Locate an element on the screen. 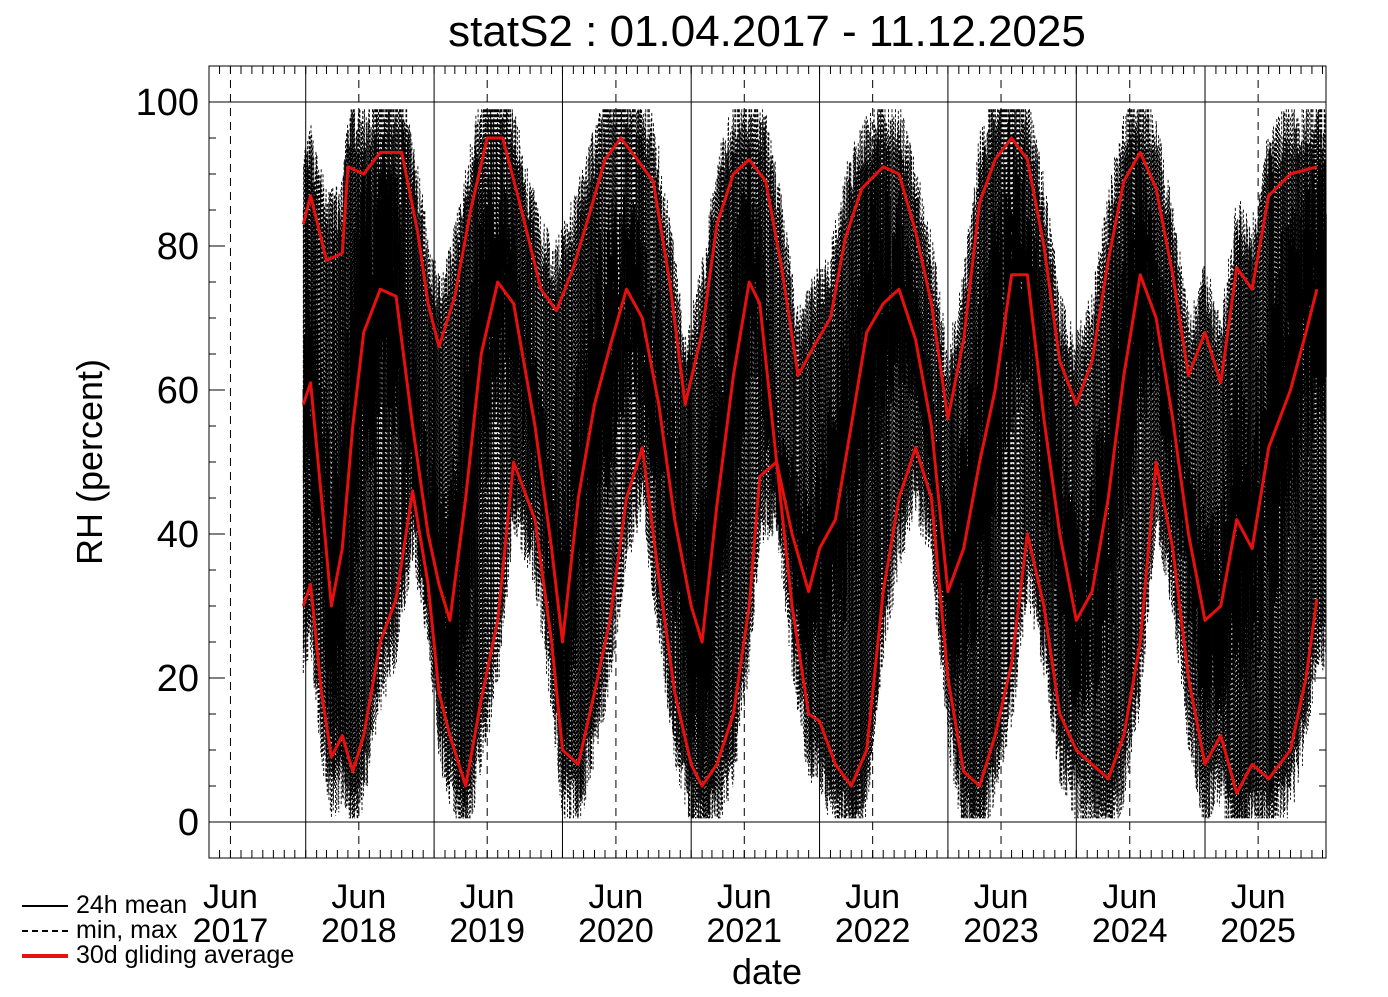 This screenshot has width=1388, height=997. x-tick-label-year: 2021 is located at coordinates (744, 931).